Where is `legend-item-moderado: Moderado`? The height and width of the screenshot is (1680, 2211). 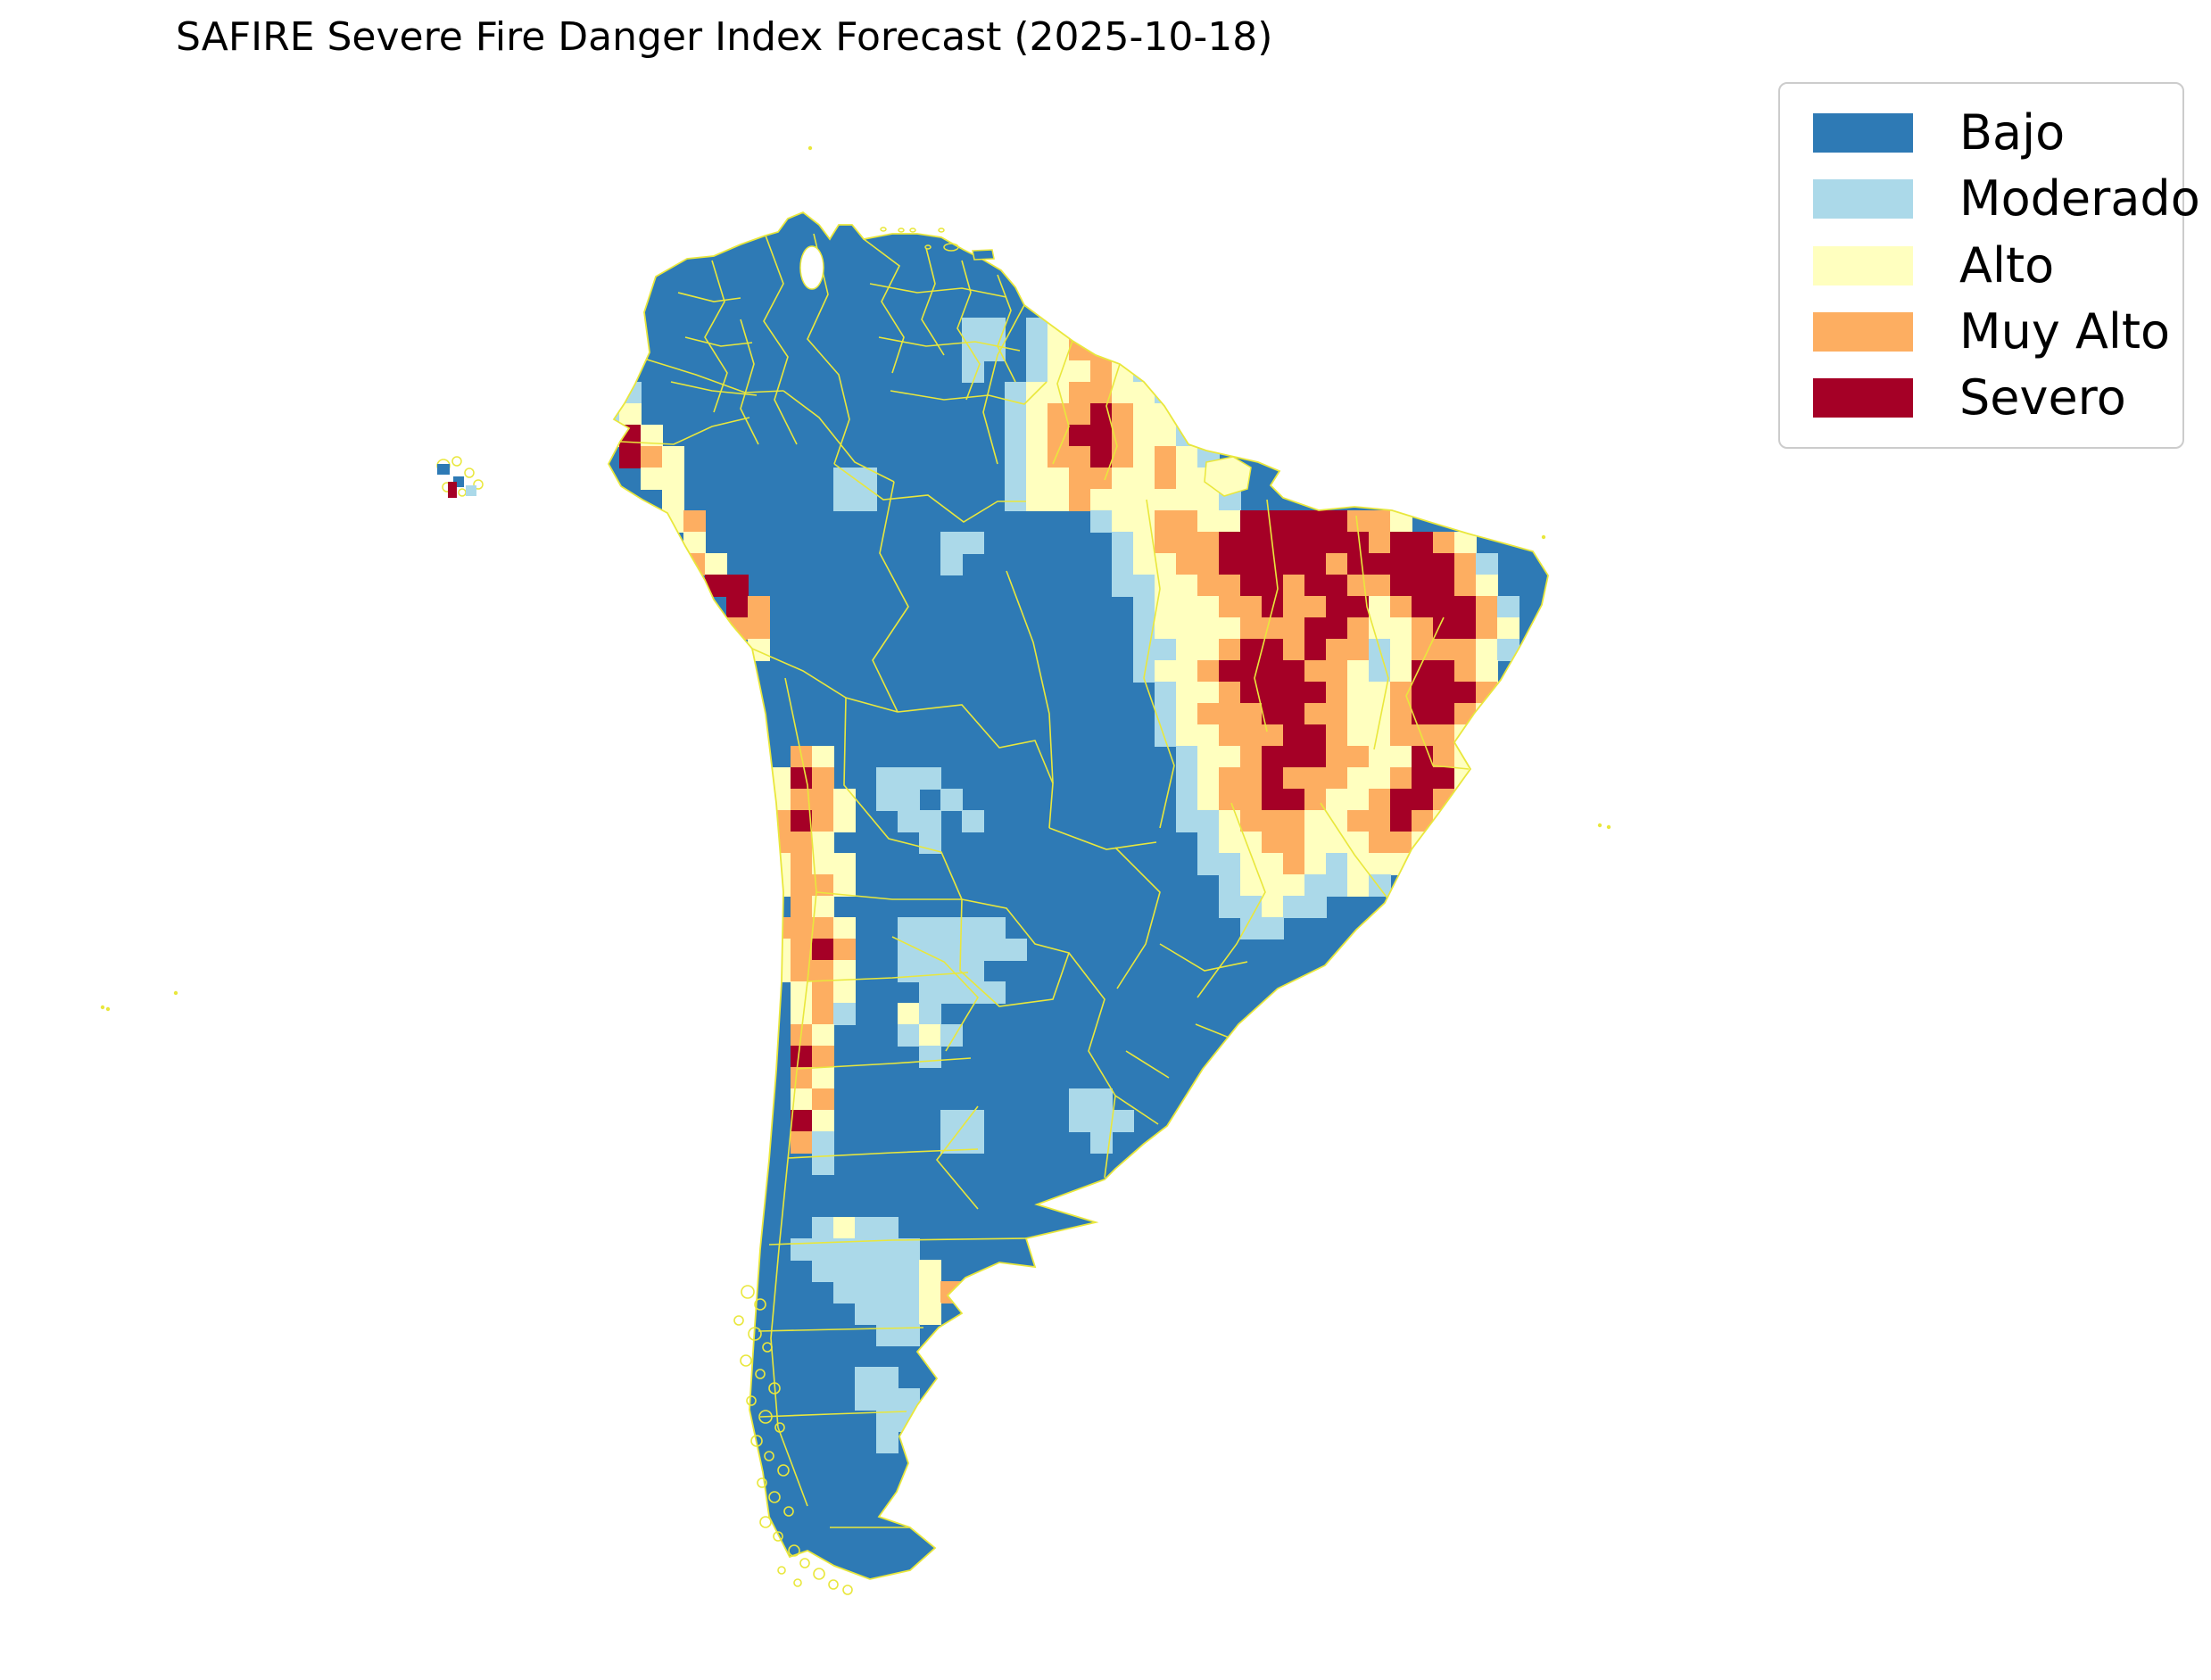
legend-item-moderado: Moderado is located at coordinates (2007, 199).